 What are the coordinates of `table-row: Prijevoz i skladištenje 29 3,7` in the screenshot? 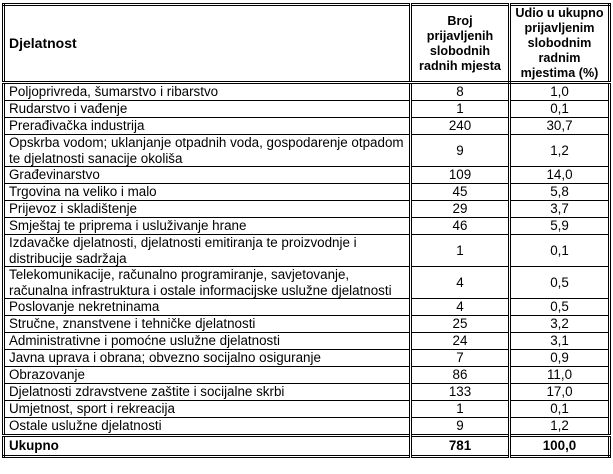 It's located at (306, 209).